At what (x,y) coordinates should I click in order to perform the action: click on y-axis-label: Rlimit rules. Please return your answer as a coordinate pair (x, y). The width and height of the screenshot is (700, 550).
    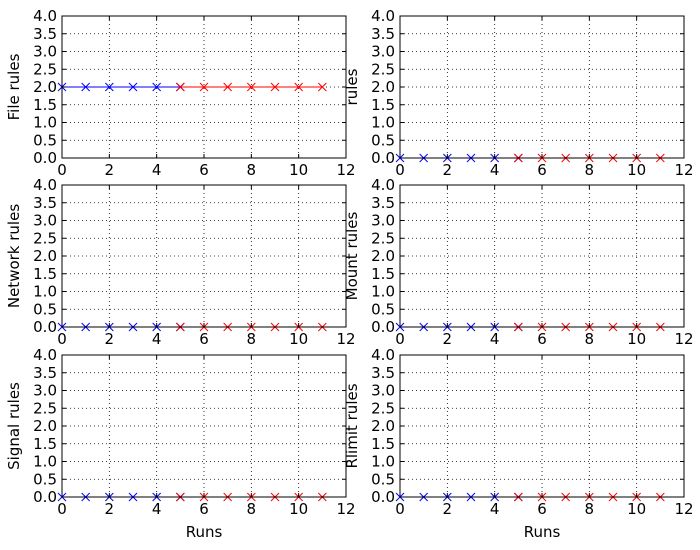
    Looking at the image, I should click on (352, 425).